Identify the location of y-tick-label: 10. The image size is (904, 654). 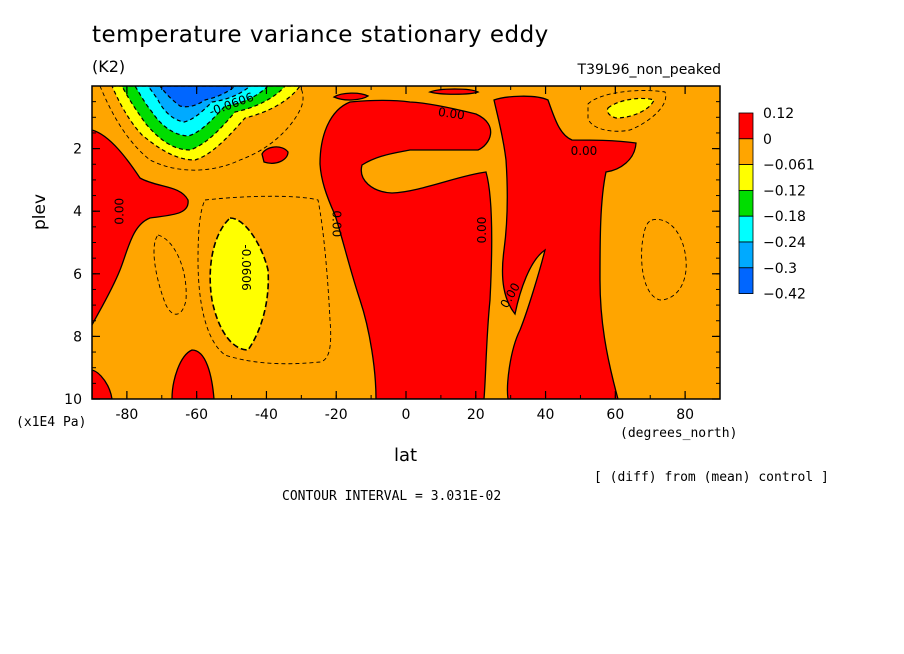
(73, 400).